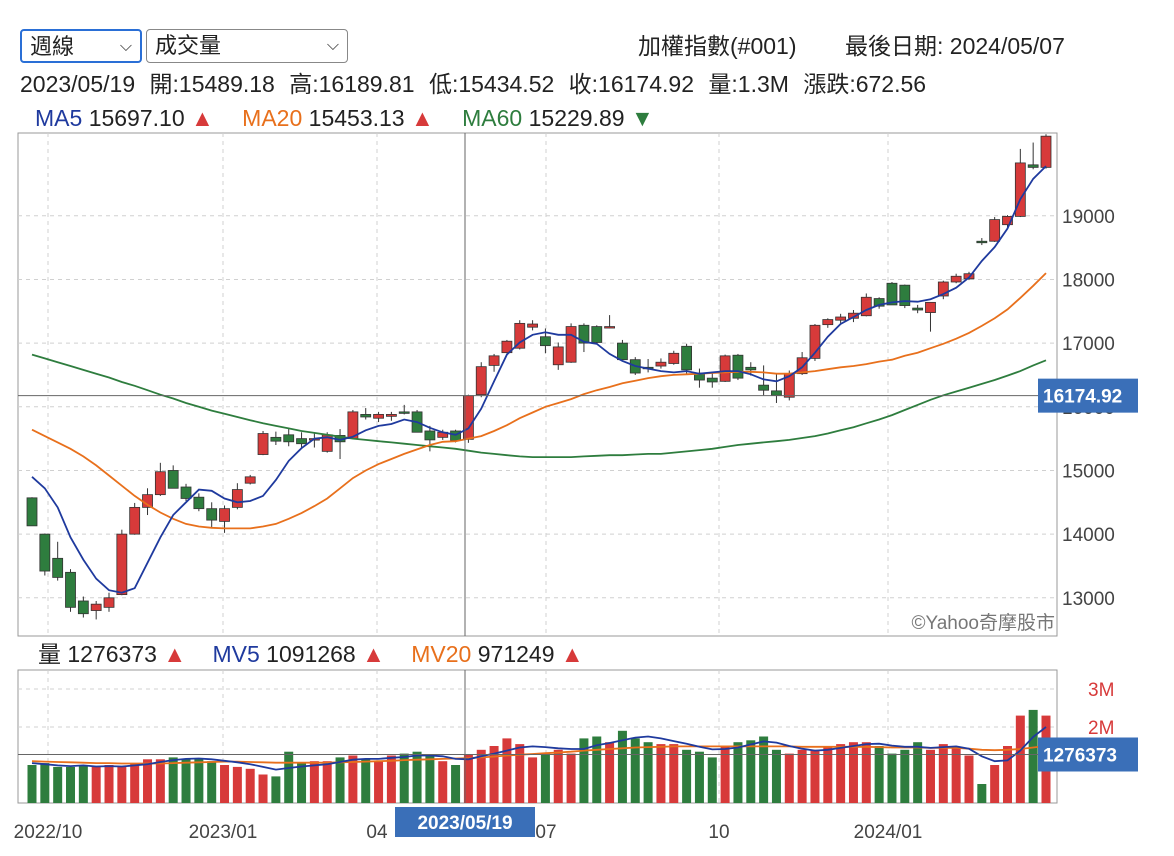 The height and width of the screenshot is (856, 1174). What do you see at coordinates (465, 822) in the screenshot?
I see `date-badge` at bounding box center [465, 822].